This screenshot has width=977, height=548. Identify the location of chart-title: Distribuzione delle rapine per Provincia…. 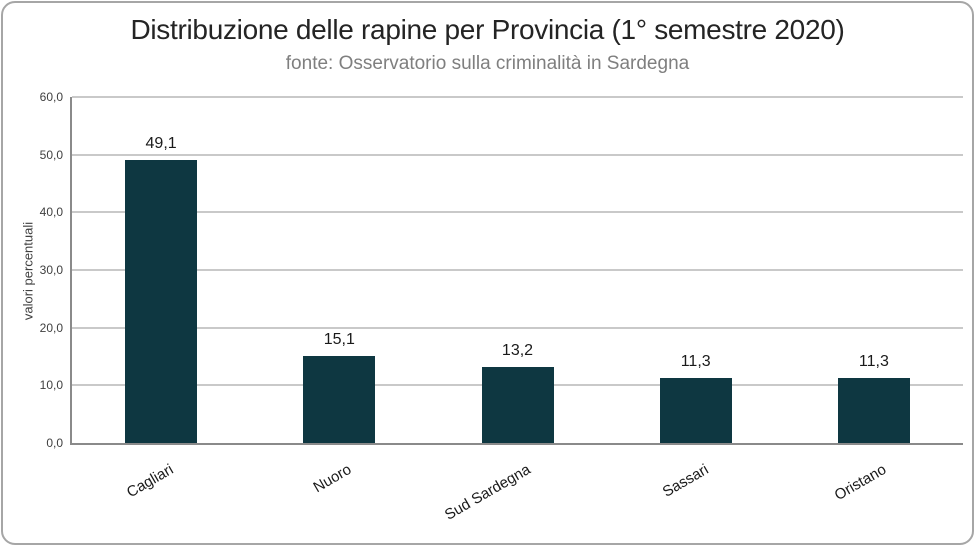
(487, 29).